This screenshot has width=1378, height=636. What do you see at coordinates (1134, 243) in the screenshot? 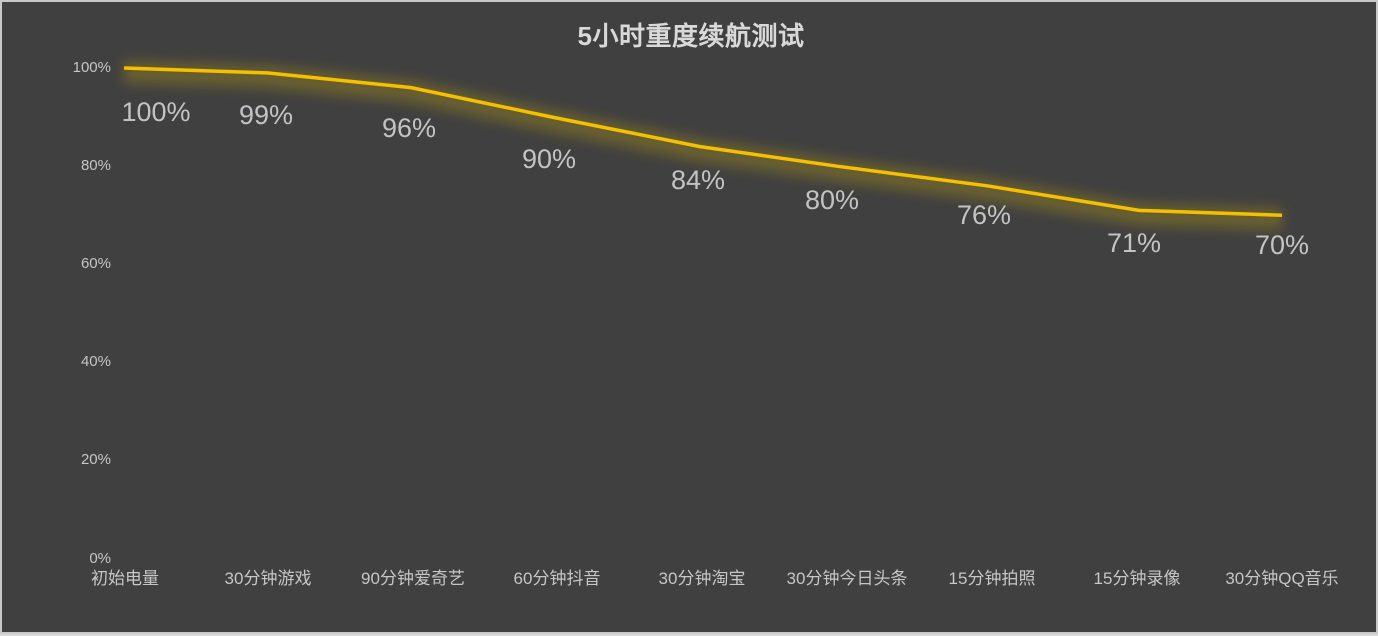
I see `data-label: 71%` at bounding box center [1134, 243].